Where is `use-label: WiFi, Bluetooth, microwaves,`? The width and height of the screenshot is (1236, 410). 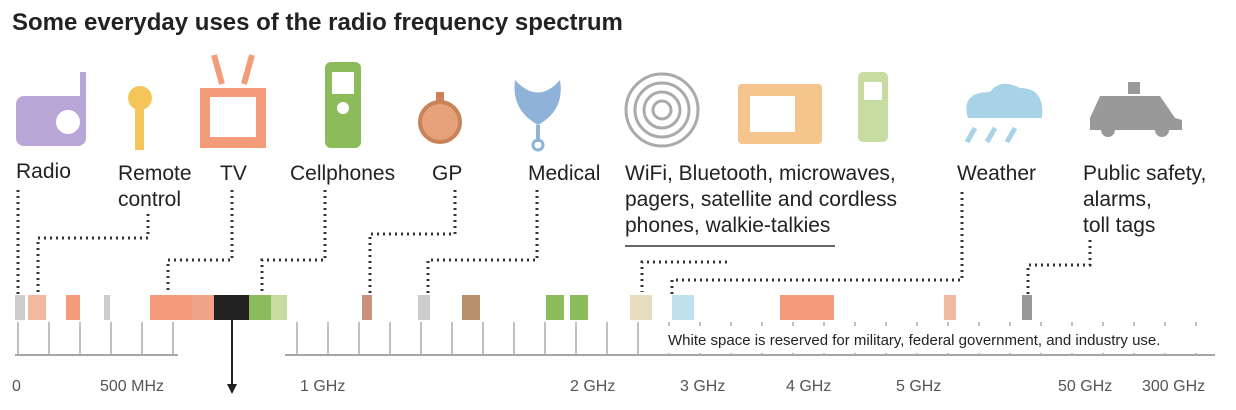 use-label: WiFi, Bluetooth, microwaves, is located at coordinates (760, 173).